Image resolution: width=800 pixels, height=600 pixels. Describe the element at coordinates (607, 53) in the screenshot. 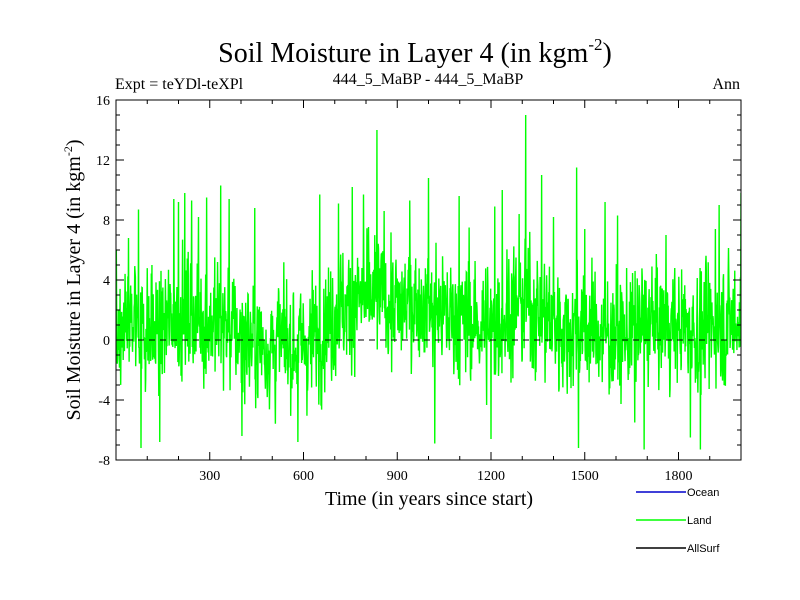

I see `chart-title-close: )` at that location.